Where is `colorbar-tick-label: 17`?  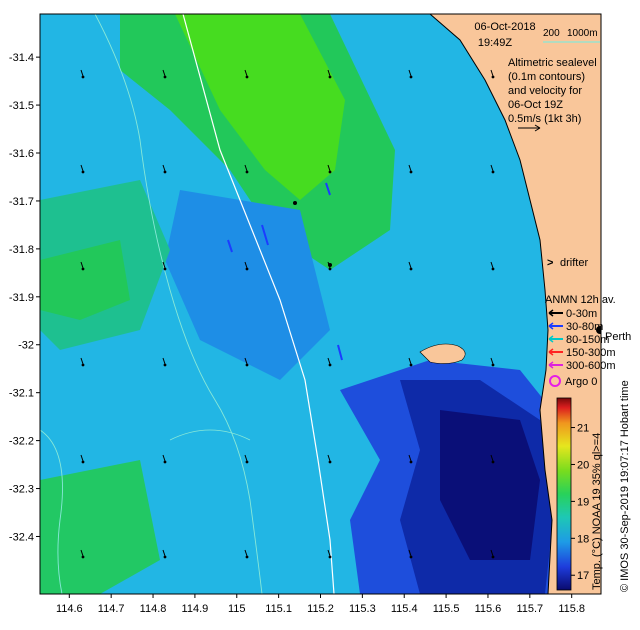
colorbar-tick-label: 17 is located at coordinates (583, 576).